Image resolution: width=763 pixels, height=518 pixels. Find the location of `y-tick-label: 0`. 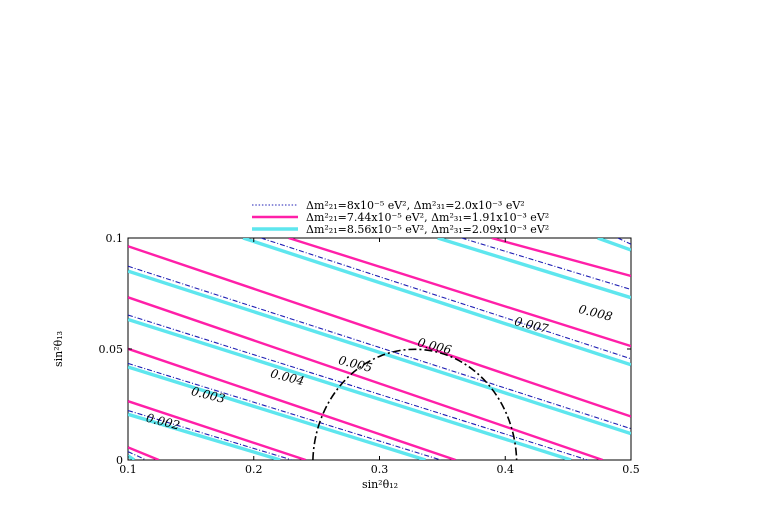

y-tick-label: 0 is located at coordinates (119, 460).